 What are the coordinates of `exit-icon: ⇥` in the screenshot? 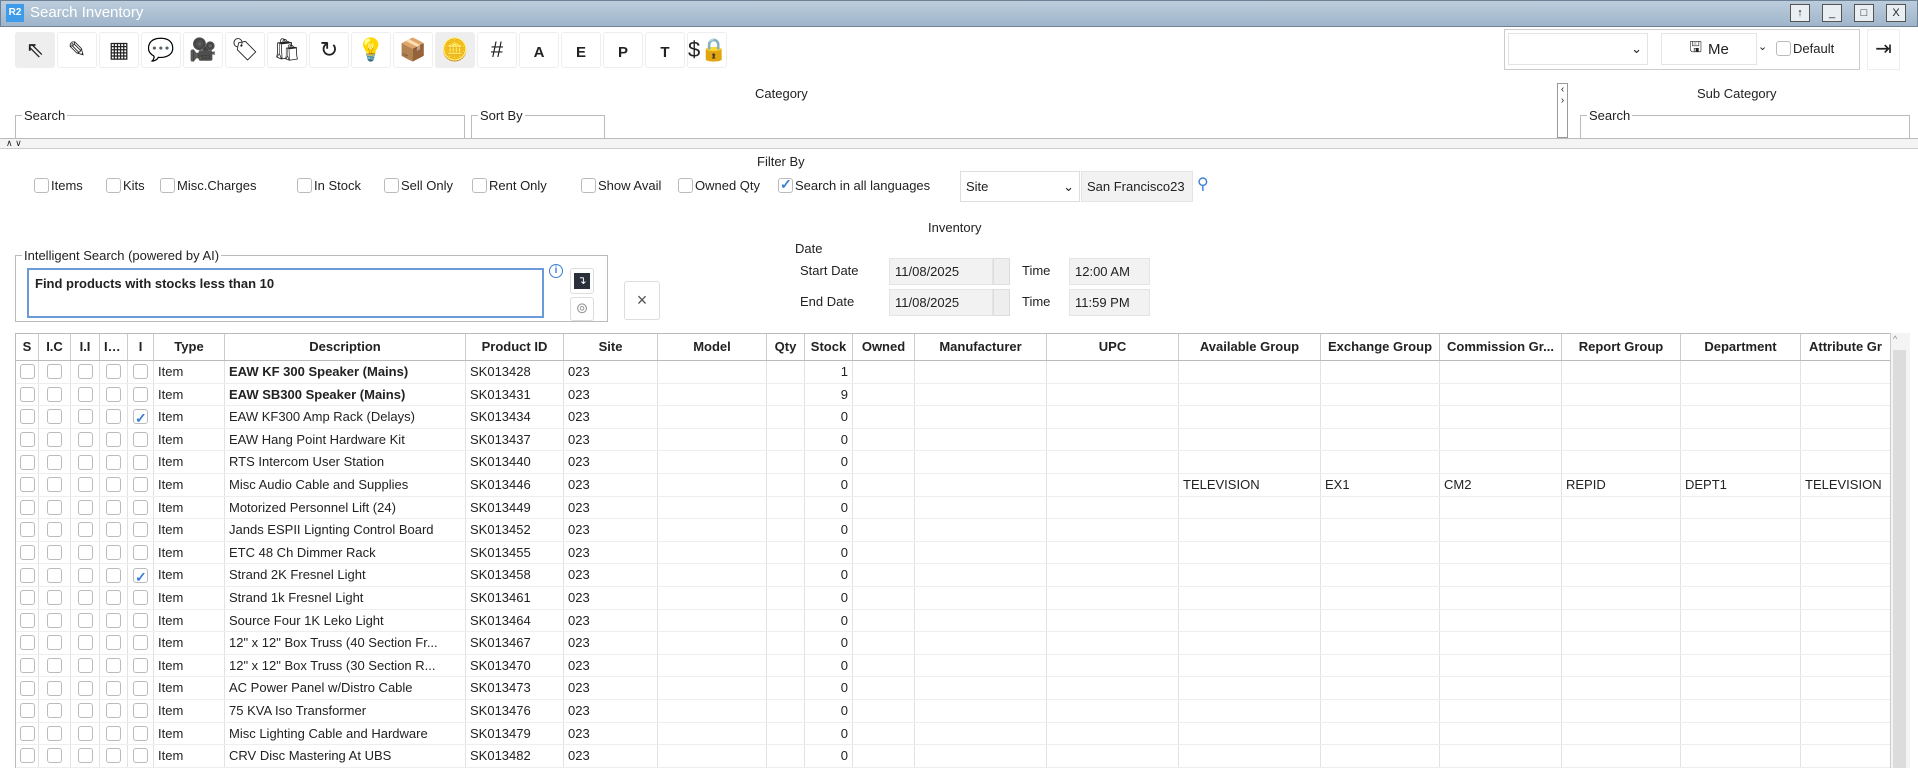 It's located at (1883, 49).